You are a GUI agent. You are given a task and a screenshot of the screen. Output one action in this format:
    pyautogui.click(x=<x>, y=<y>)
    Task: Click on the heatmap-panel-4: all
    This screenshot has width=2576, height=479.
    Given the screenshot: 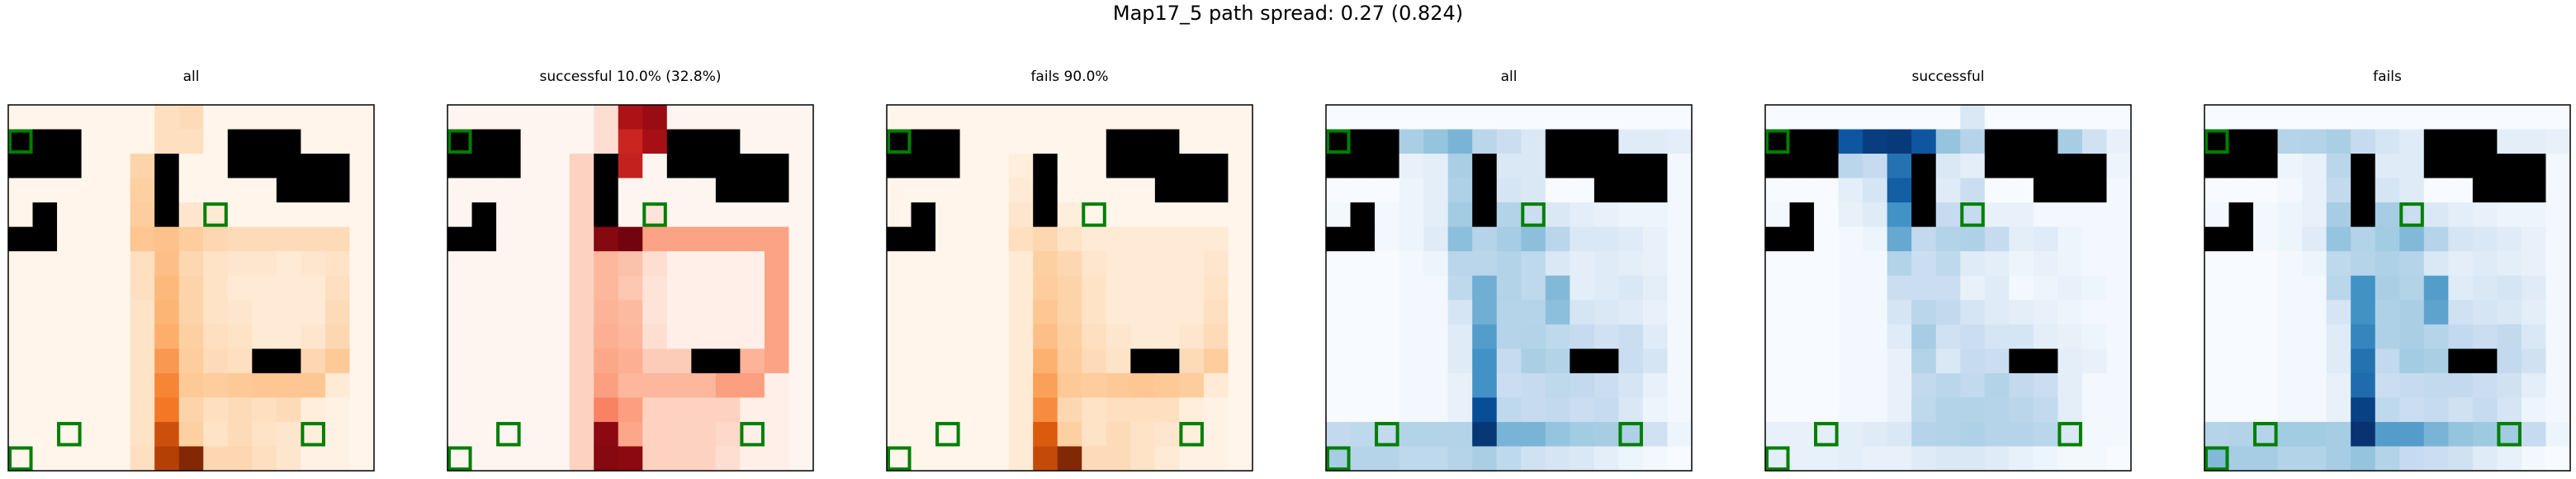 What is the action you would take?
    pyautogui.click(x=1509, y=270)
    